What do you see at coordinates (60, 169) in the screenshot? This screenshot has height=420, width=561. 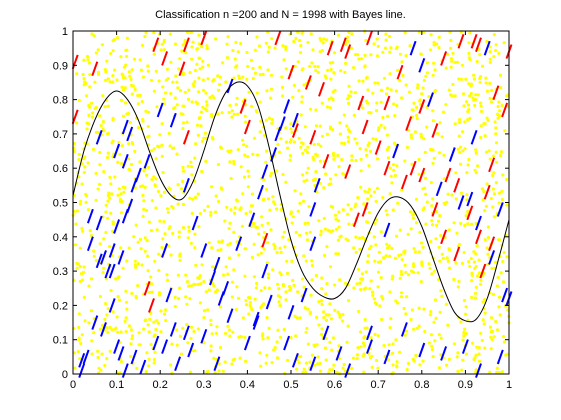 I see `y-tick-label: 0.6` at bounding box center [60, 169].